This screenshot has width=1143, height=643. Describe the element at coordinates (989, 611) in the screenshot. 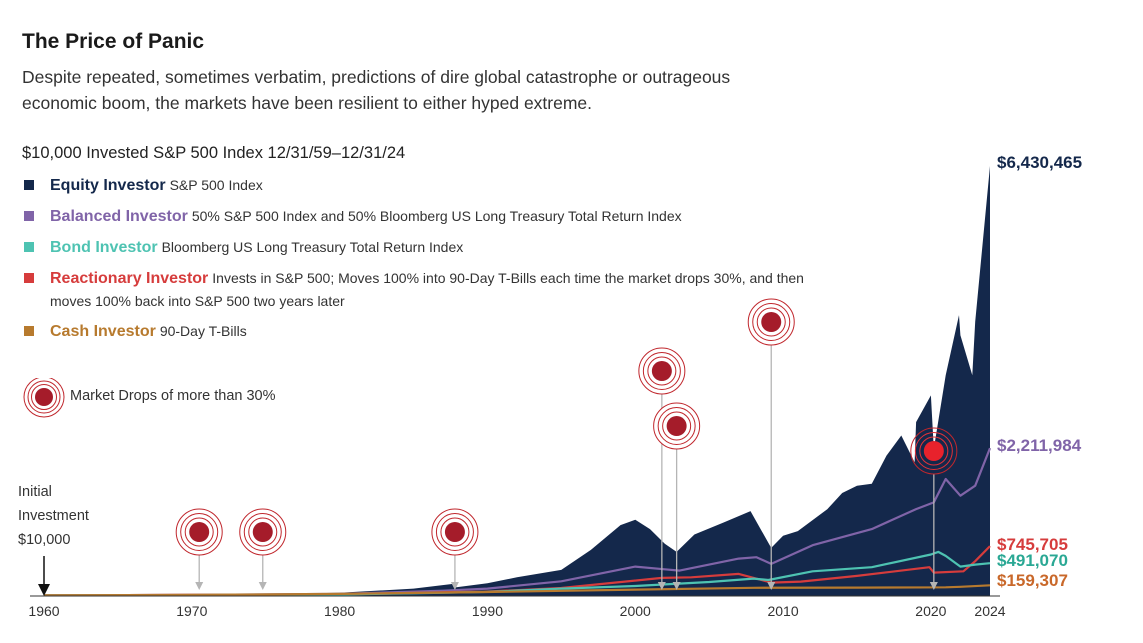

I see `x-tick-2024: 2024` at that location.